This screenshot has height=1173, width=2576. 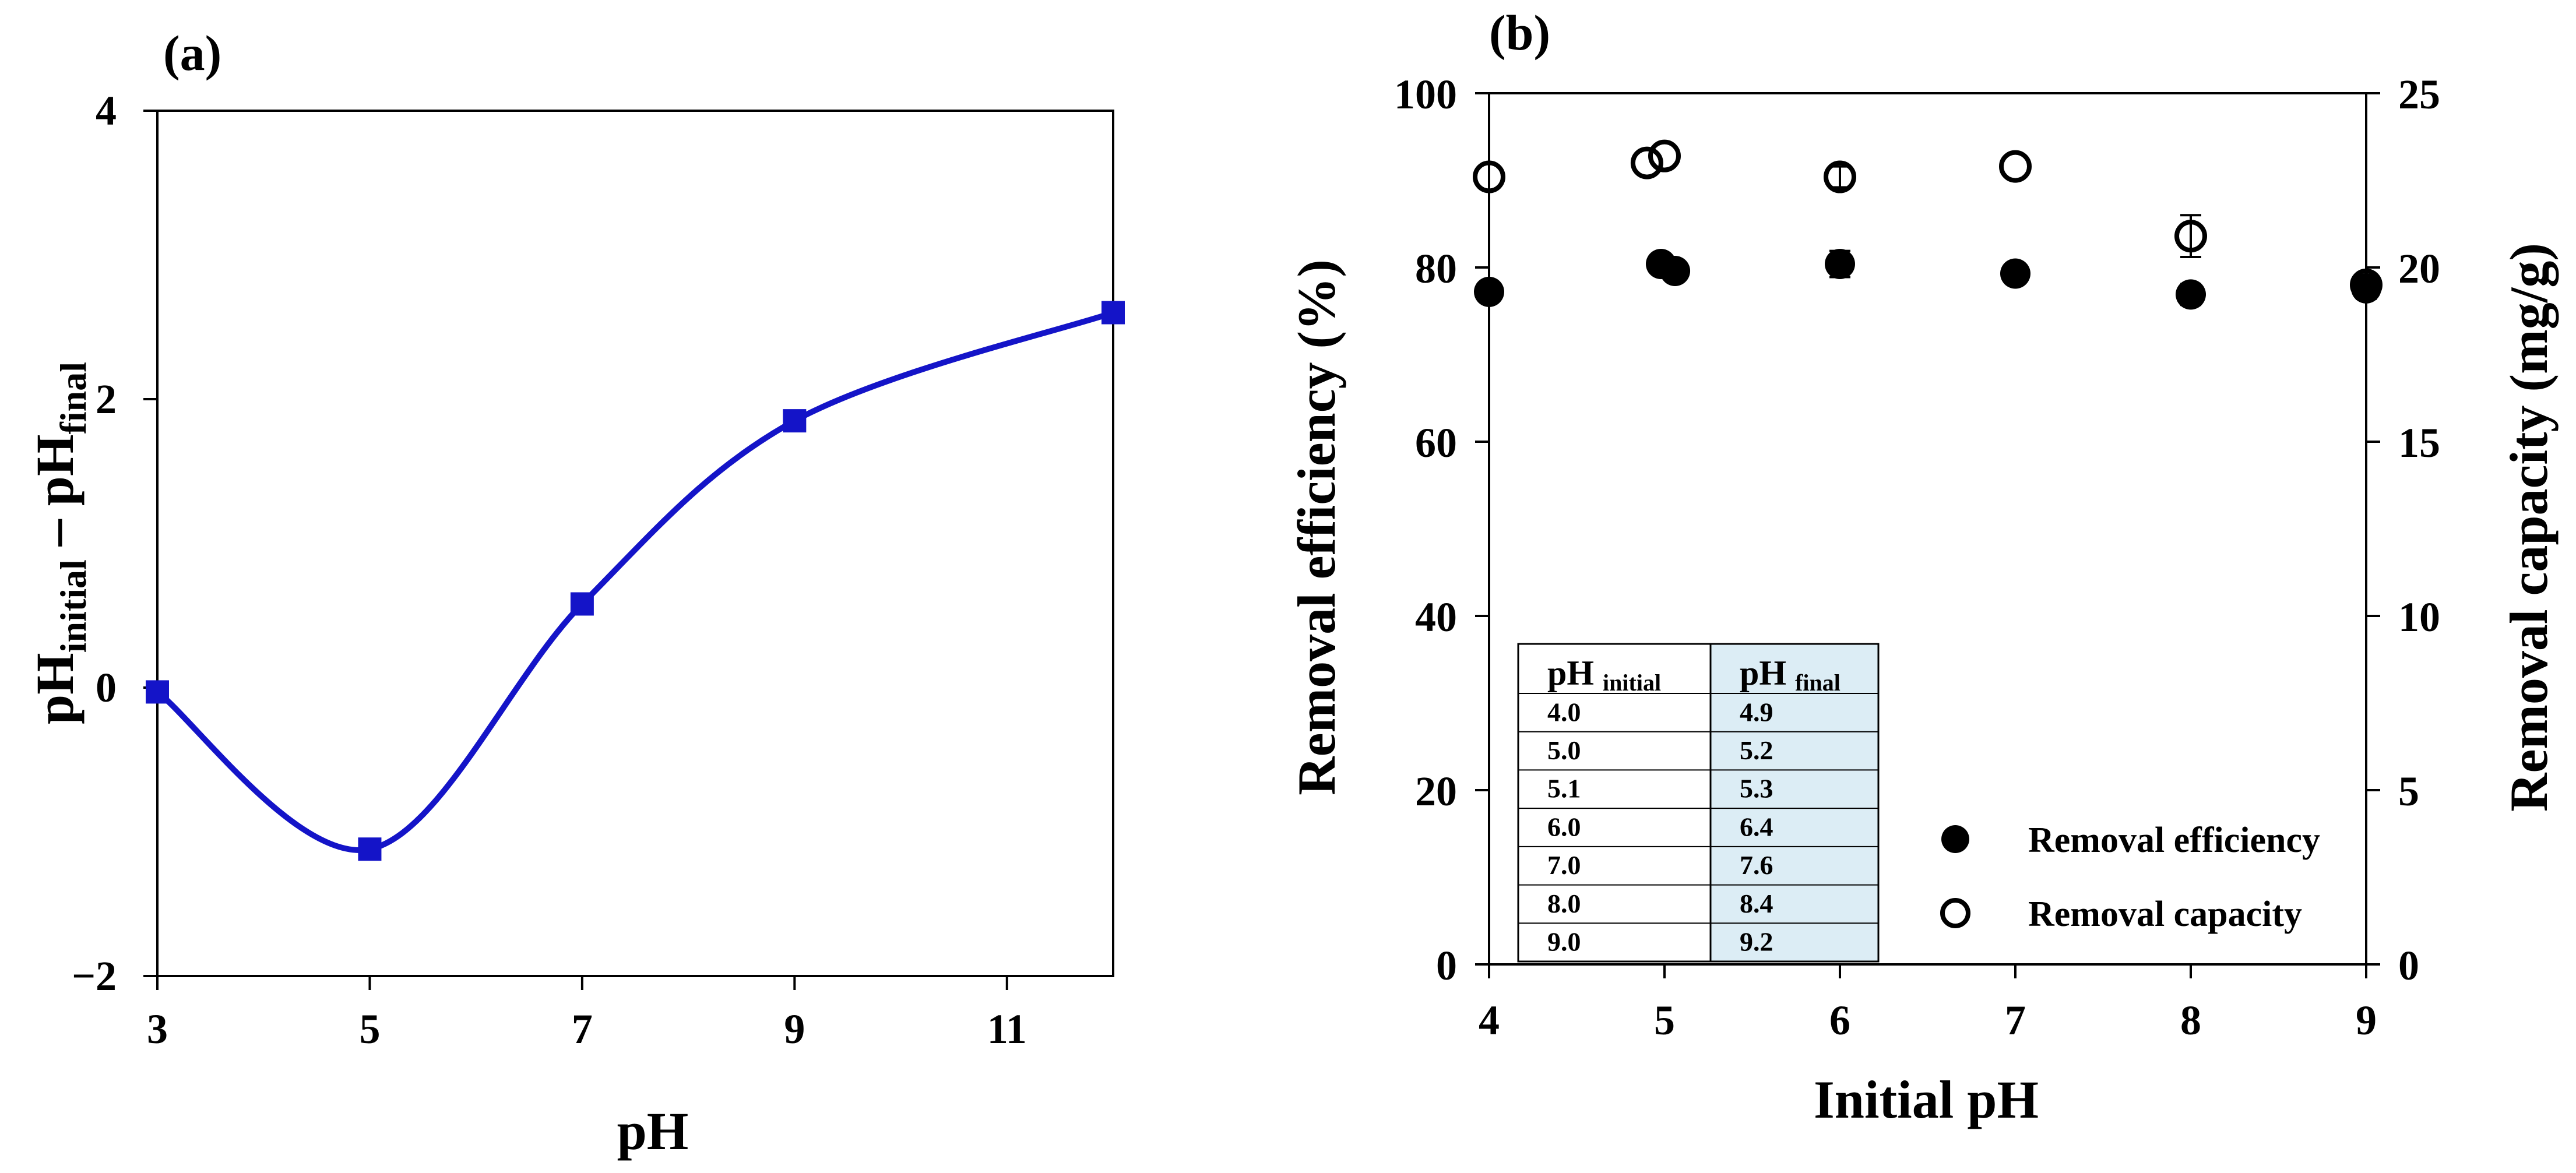 I want to click on table-cell-initial: 7.0, so click(x=1564, y=865).